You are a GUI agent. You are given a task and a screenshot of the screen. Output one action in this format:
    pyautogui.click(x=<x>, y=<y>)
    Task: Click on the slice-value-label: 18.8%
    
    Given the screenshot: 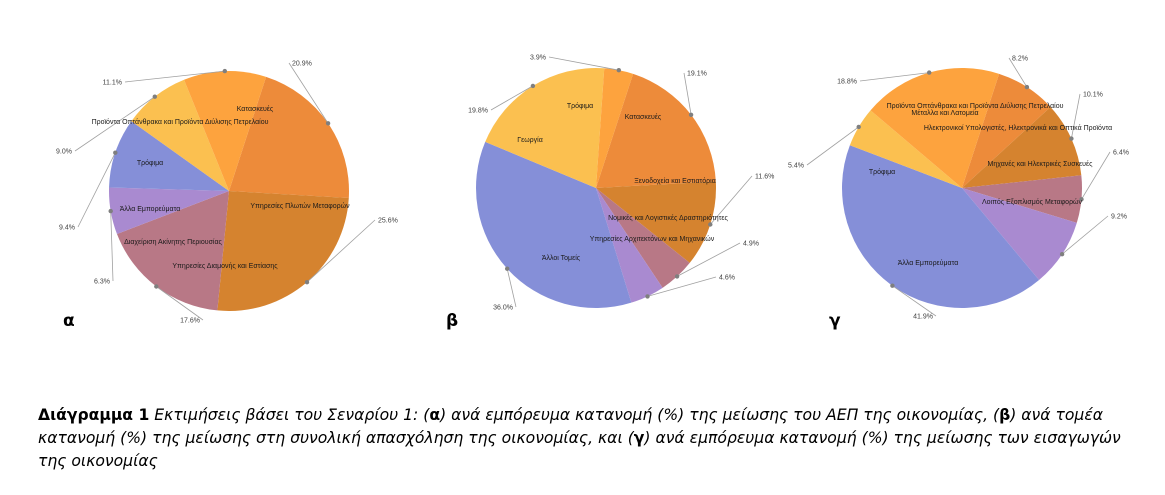 What is the action you would take?
    pyautogui.click(x=847, y=82)
    